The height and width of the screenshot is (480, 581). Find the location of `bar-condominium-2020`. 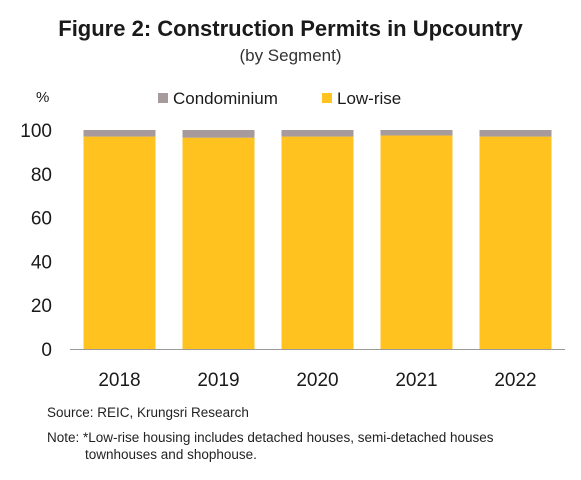

bar-condominium-2020 is located at coordinates (317, 133).